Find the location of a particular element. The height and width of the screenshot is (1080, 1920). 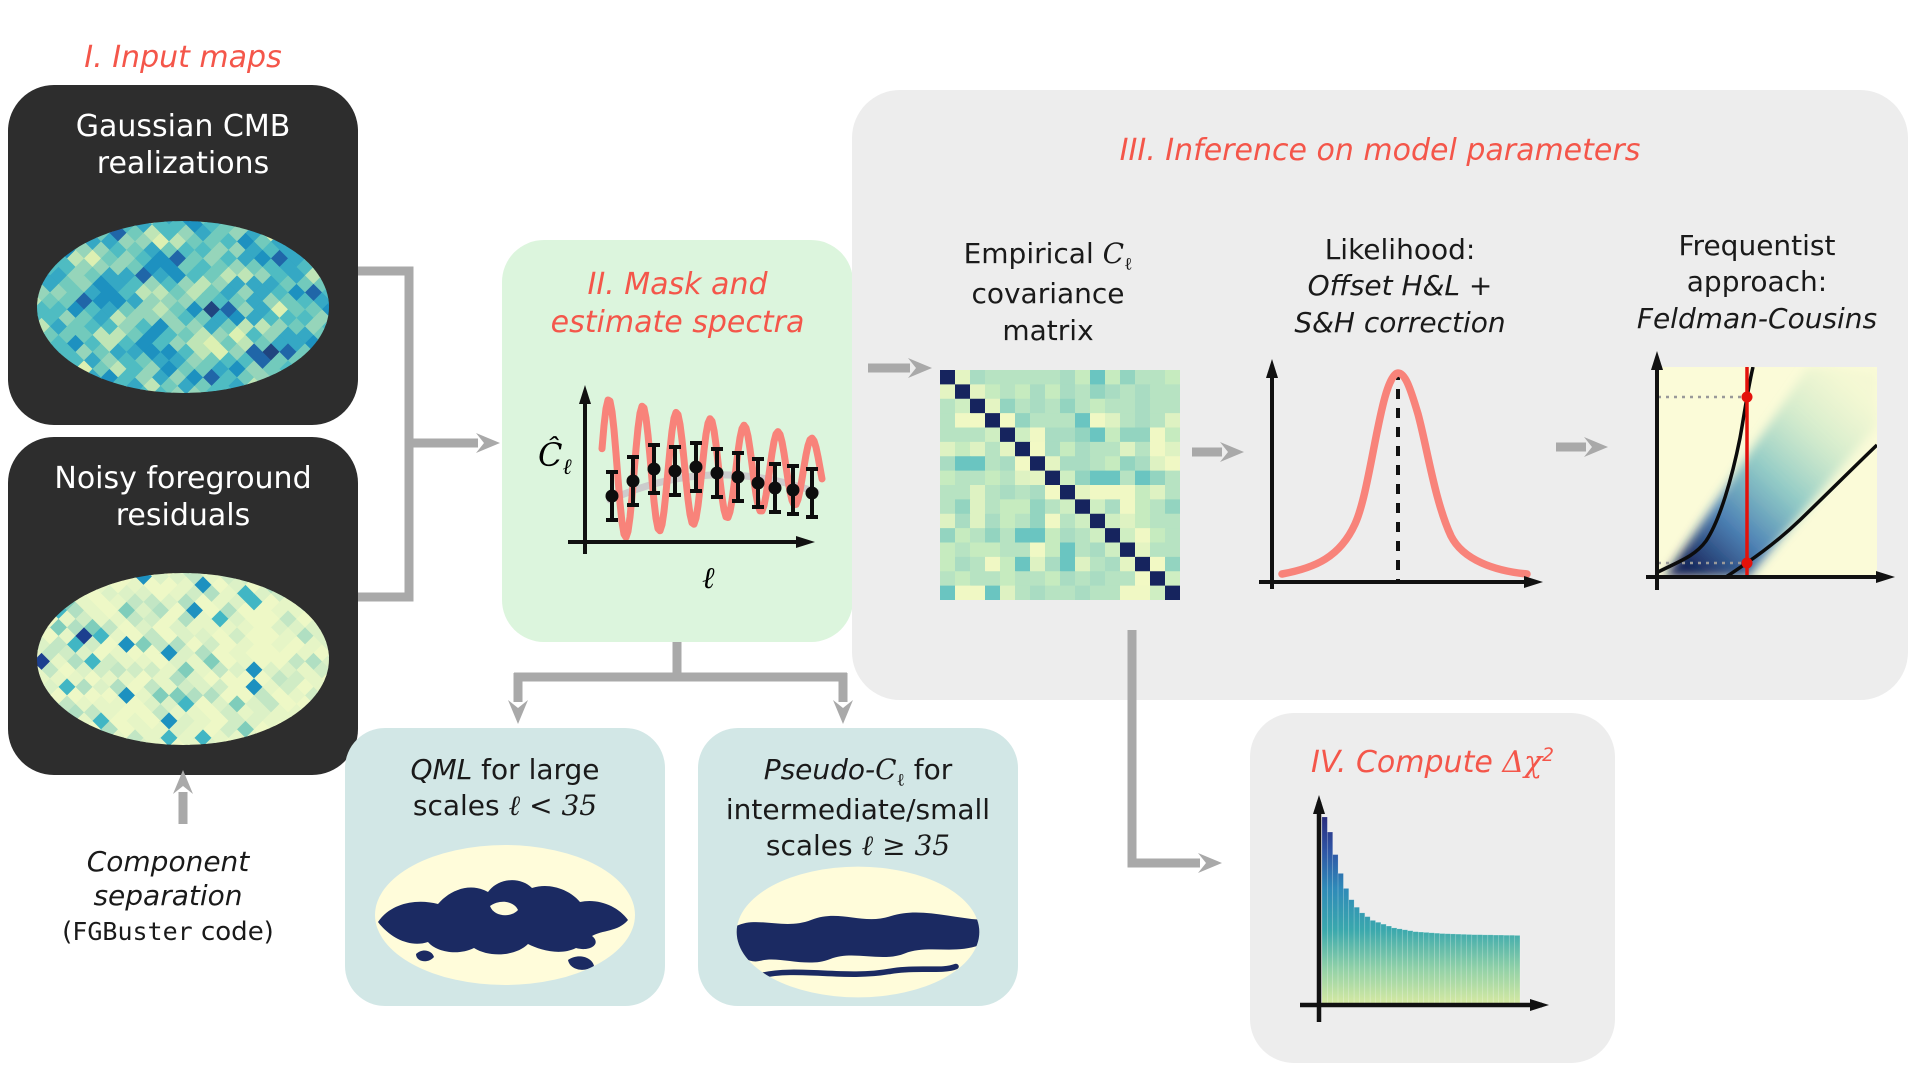

qml-mask-region is located at coordinates (503, 925).